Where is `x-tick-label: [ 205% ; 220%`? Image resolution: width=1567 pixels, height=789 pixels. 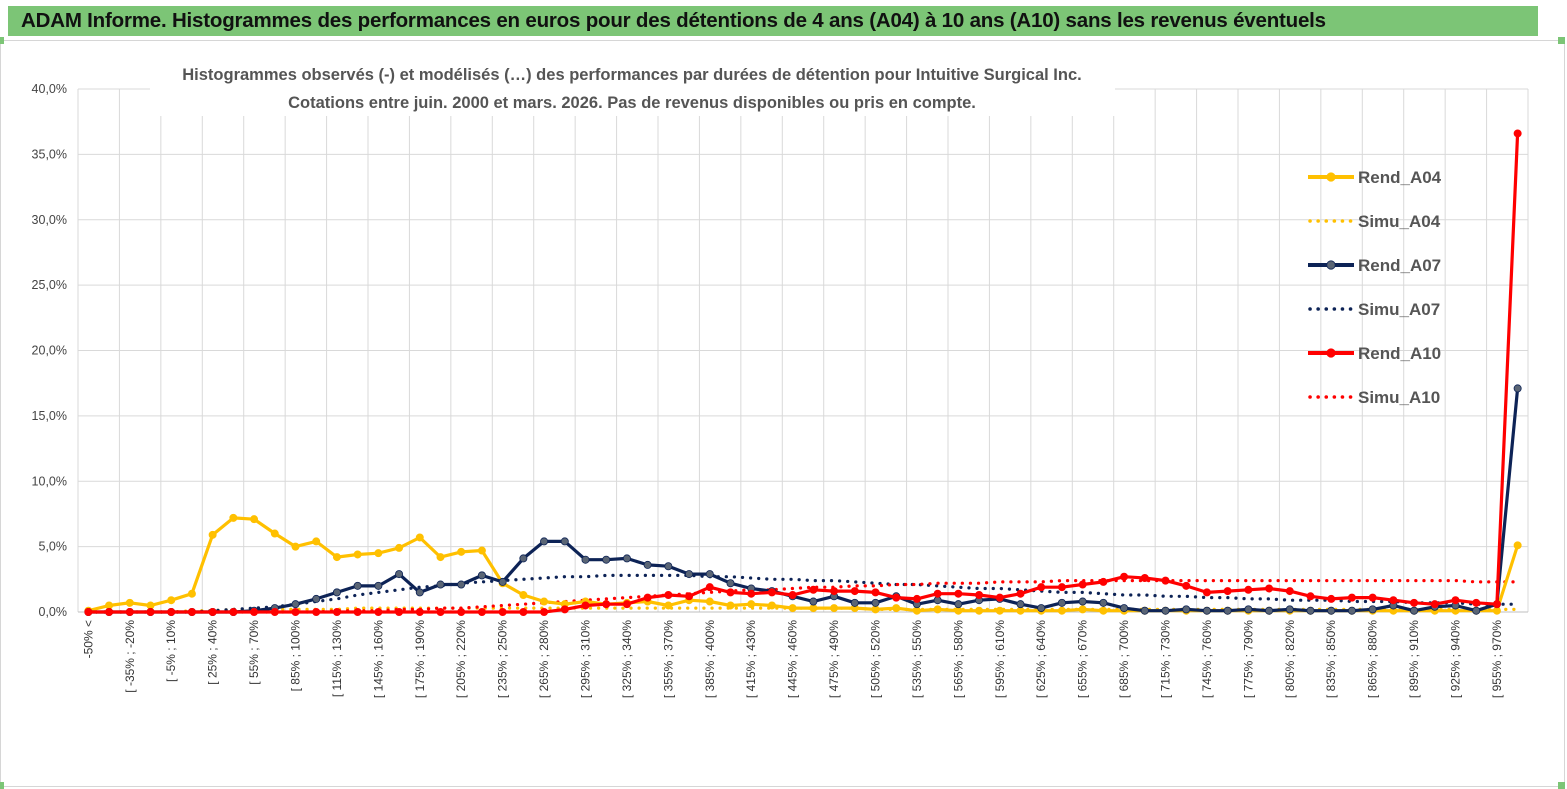 x-tick-label: [ 205% ; 220% is located at coordinates (461, 659).